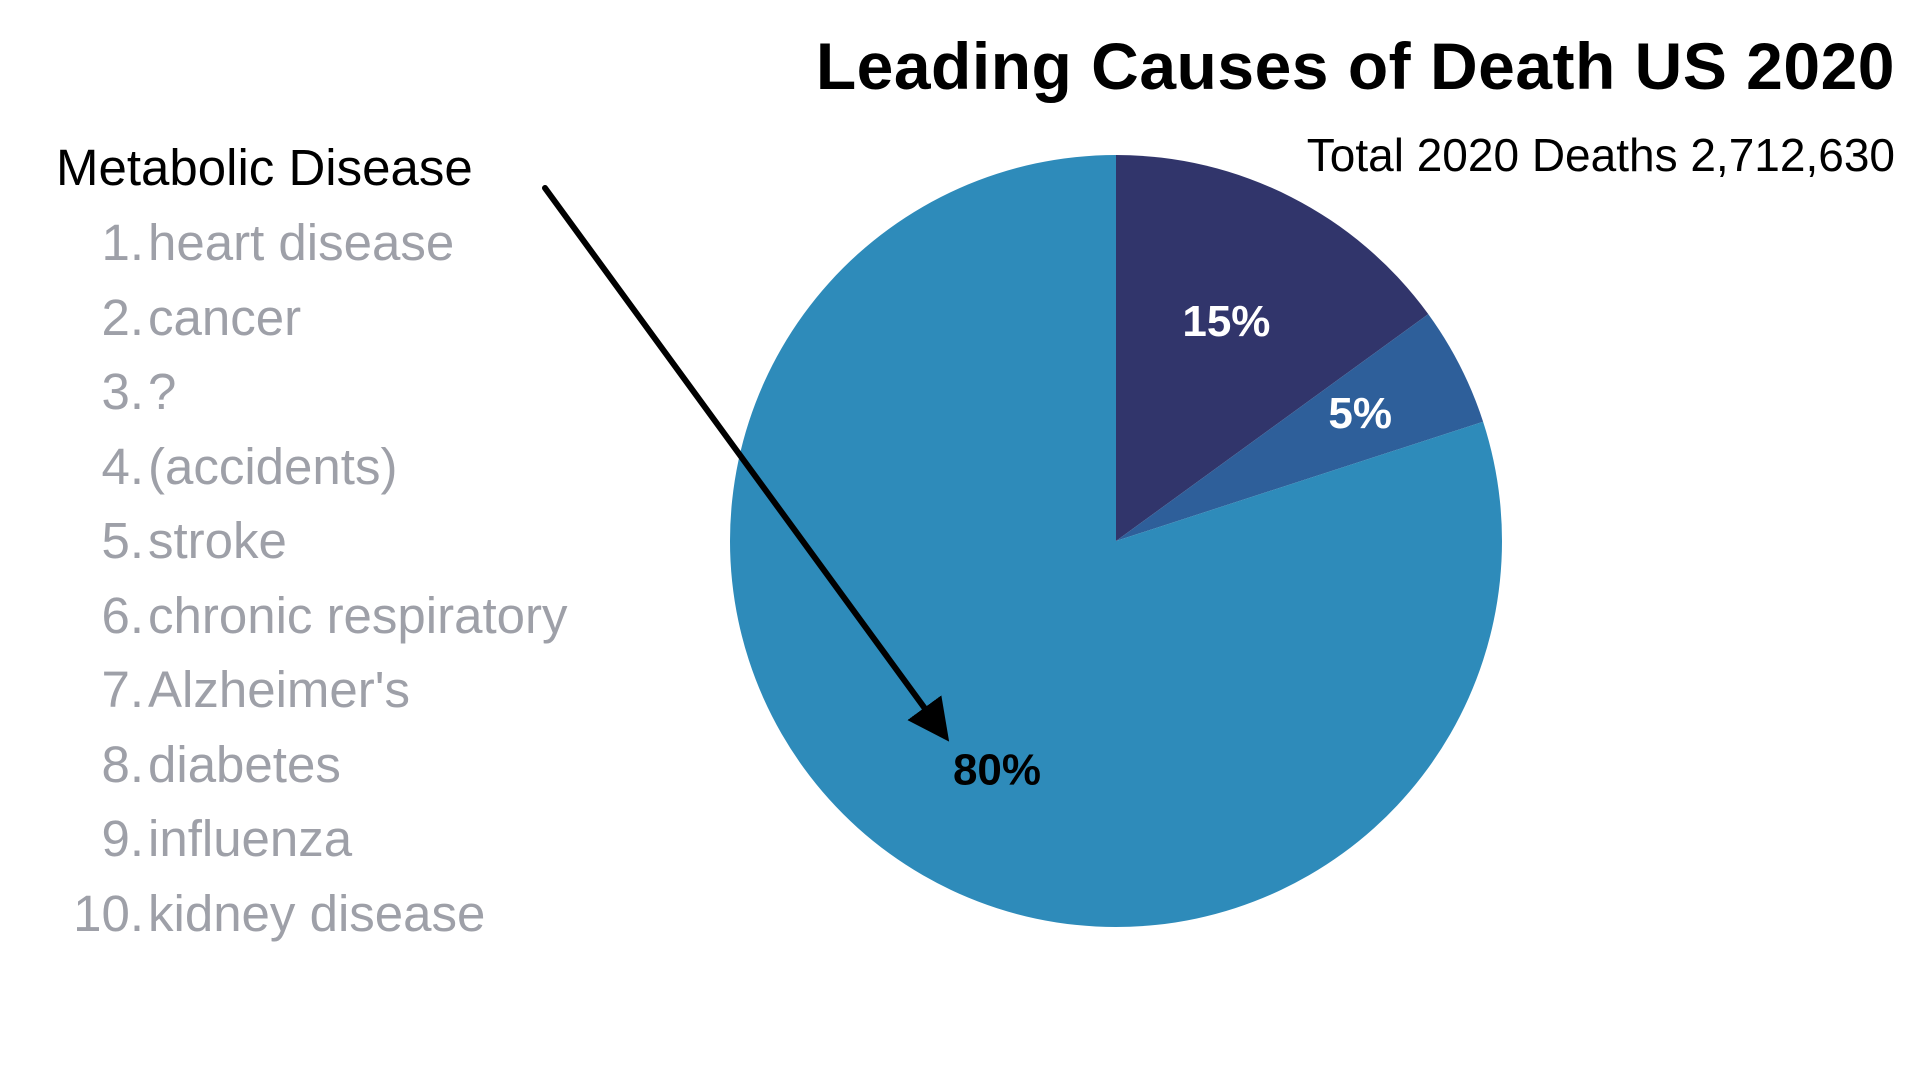 Image resolution: width=1920 pixels, height=1080 pixels. What do you see at coordinates (997, 770) in the screenshot?
I see `pie-slice-label: 80%` at bounding box center [997, 770].